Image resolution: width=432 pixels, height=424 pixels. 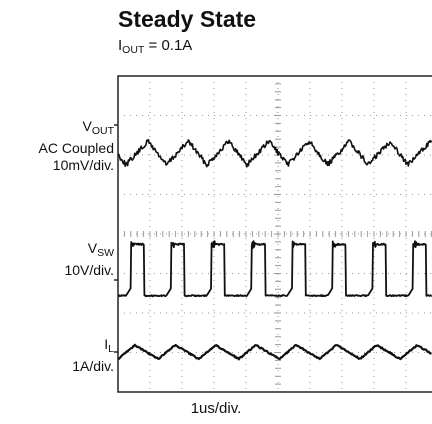 What do you see at coordinates (133, 50) in the screenshot?
I see `subtitle-subscript: OUT` at bounding box center [133, 50].